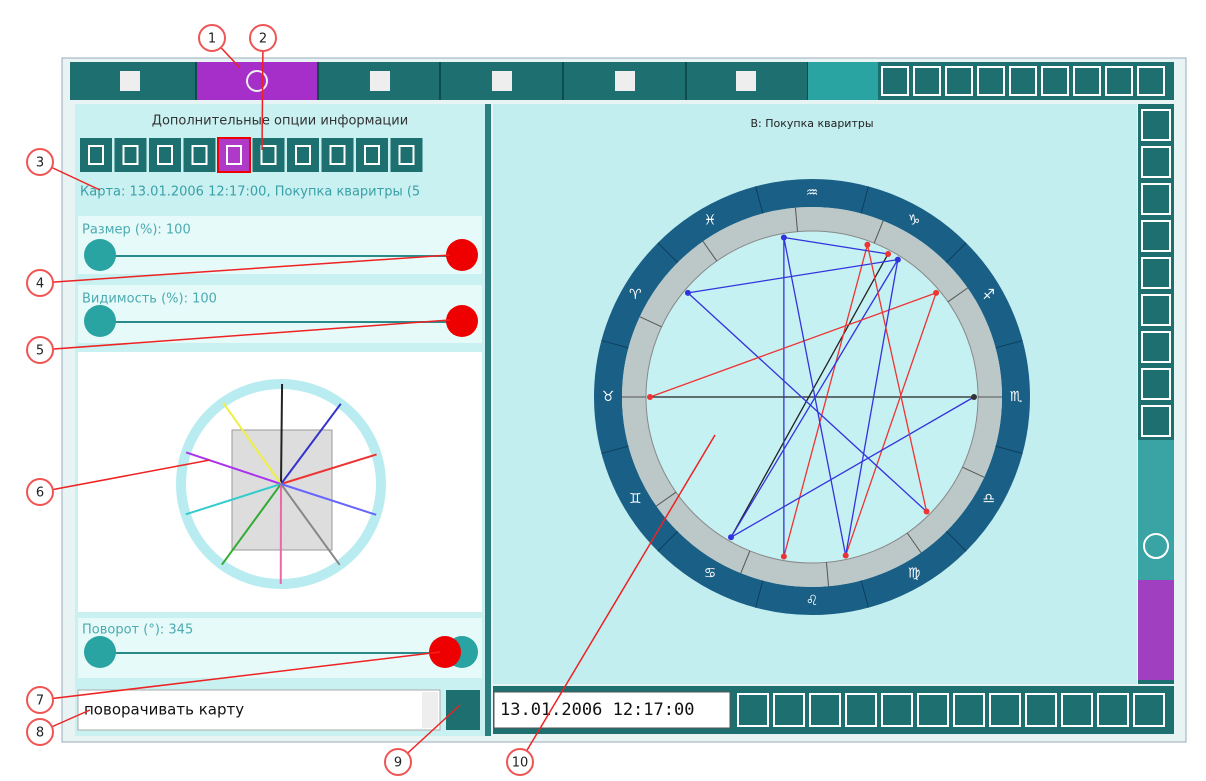  I want to click on icon-row, so click(251, 155).